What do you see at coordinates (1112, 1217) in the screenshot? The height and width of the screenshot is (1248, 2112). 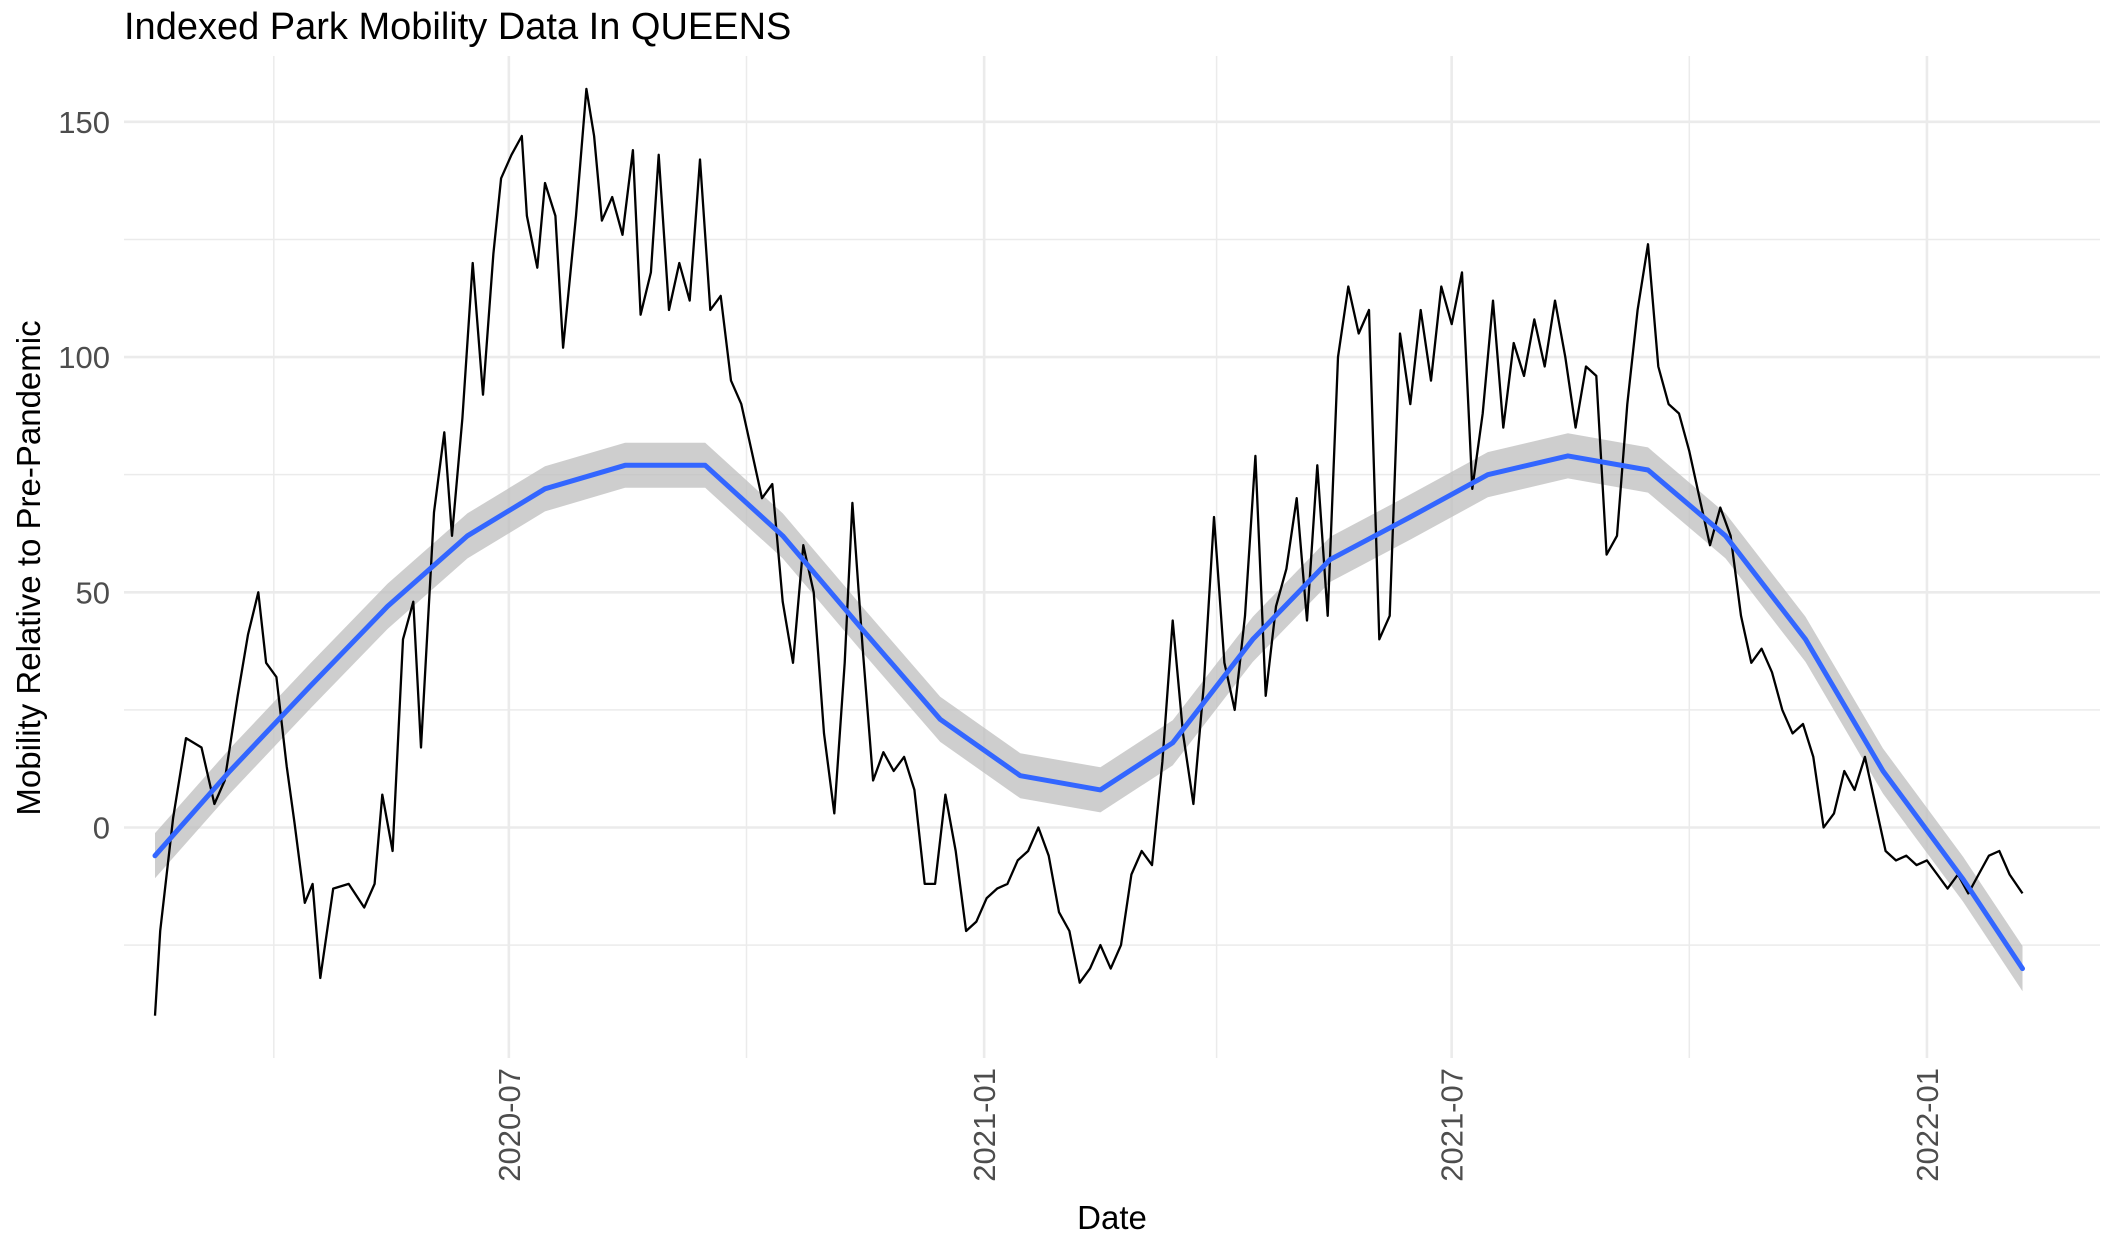 I see `x-axis-title: Date` at bounding box center [1112, 1217].